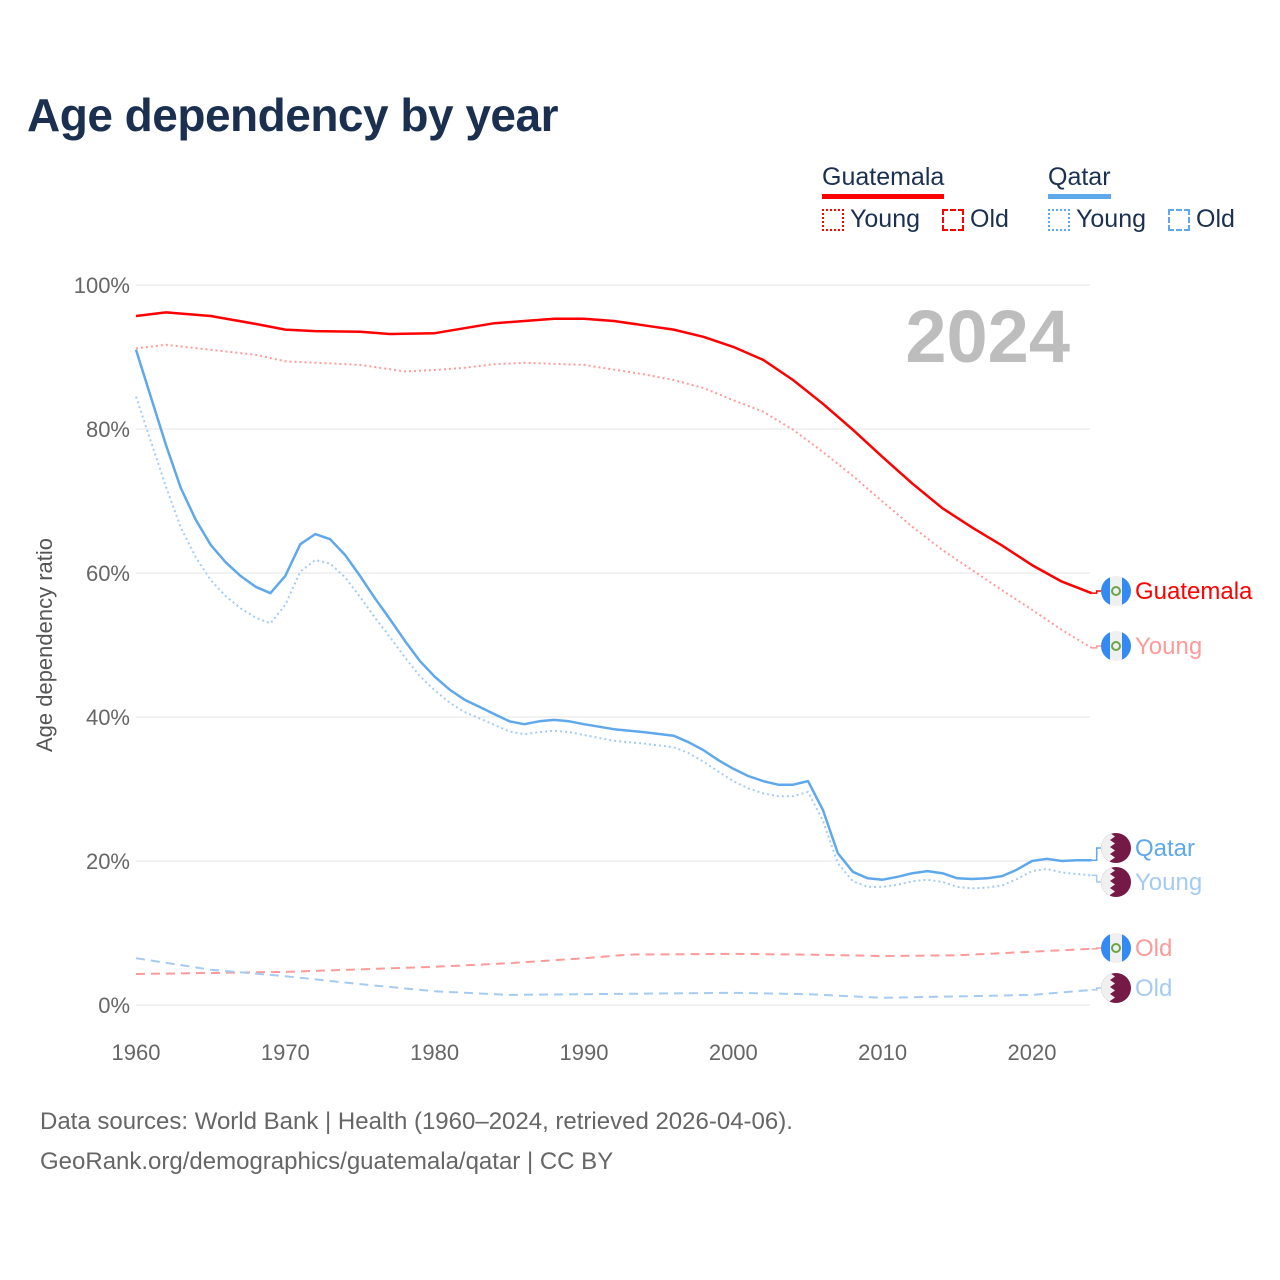 The width and height of the screenshot is (1280, 1280). I want to click on chart-title: Age dependency by year, so click(292, 115).